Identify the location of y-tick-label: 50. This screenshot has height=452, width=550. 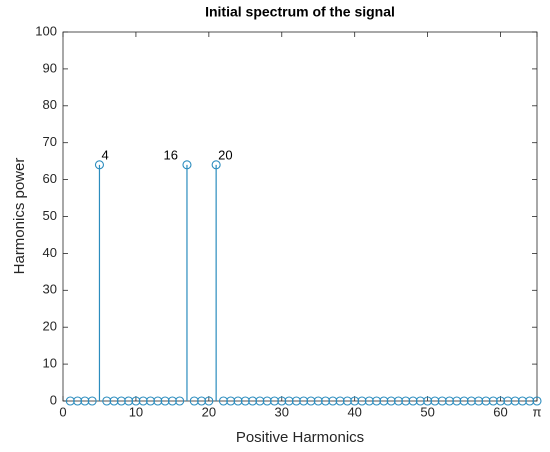
(50, 215).